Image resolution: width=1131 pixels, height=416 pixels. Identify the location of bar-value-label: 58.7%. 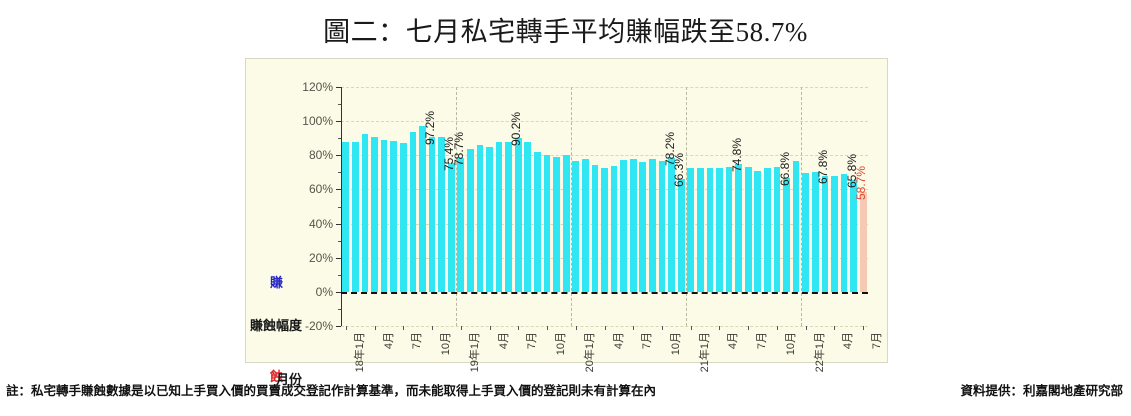
(861, 182).